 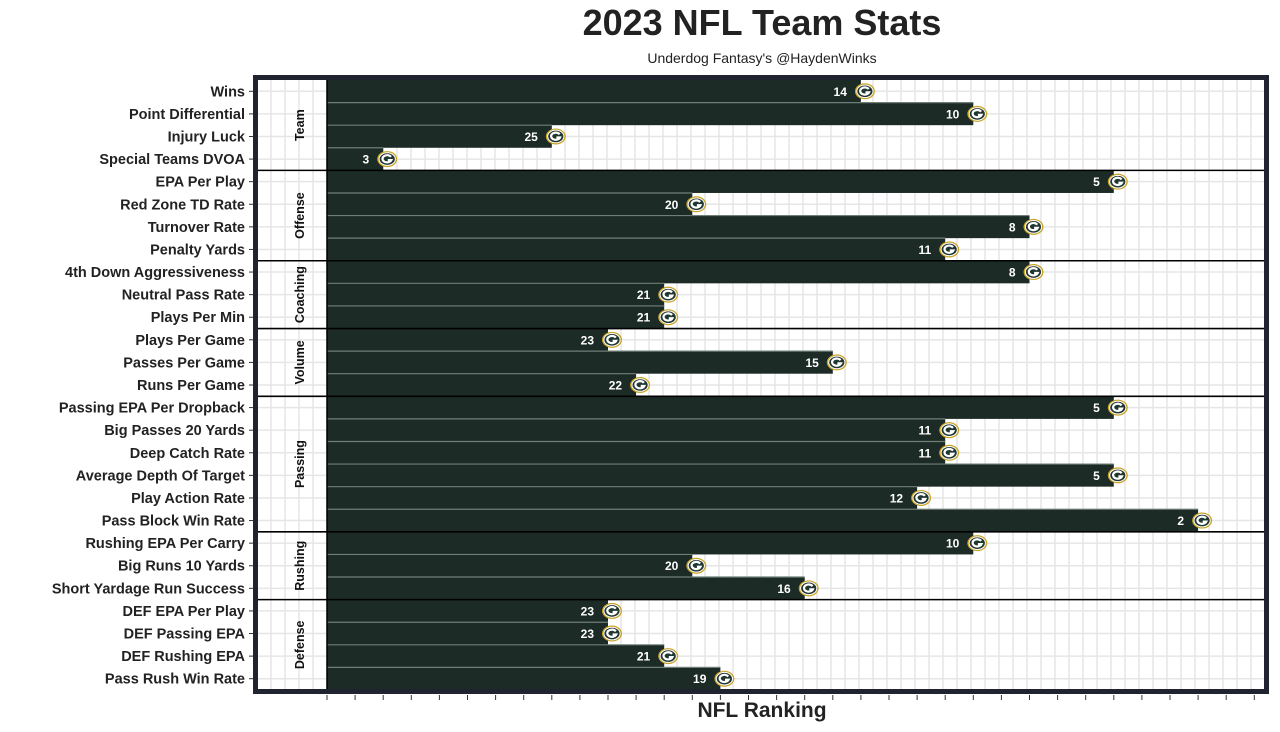 I want to click on group-label: Rushing, so click(x=300, y=566).